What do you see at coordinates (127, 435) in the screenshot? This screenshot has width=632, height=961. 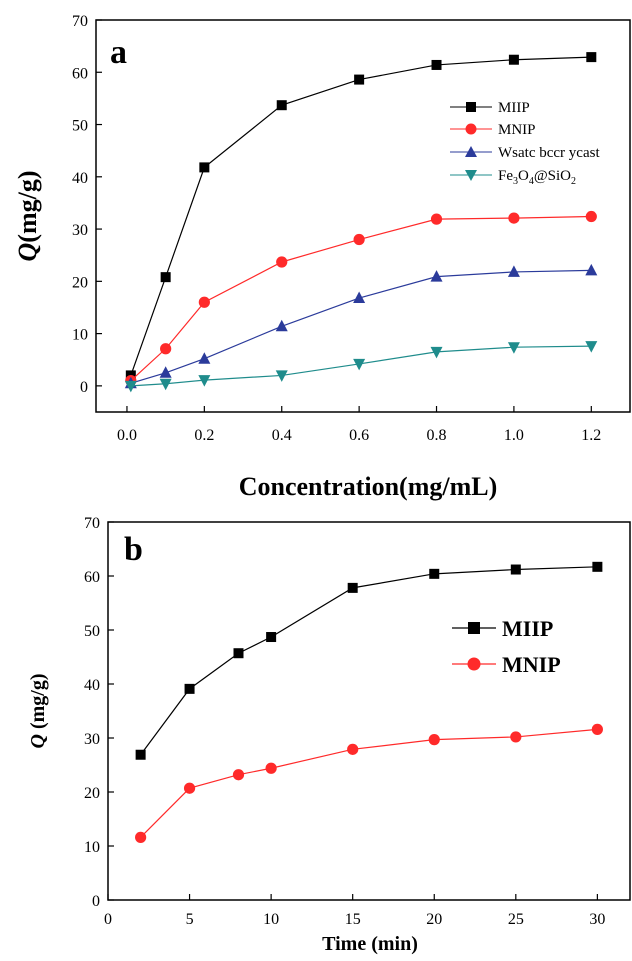 I see `x-tick-label: 0.0` at bounding box center [127, 435].